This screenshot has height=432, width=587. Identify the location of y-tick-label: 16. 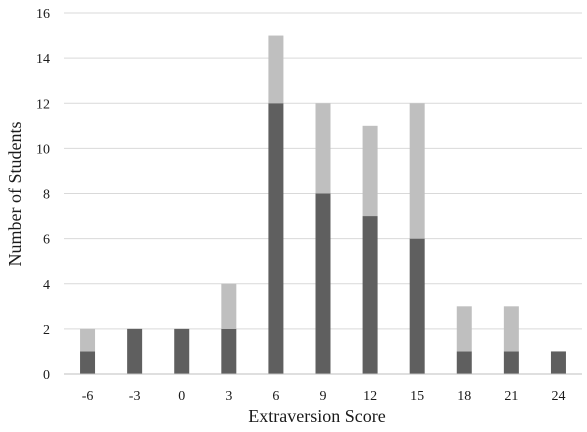
(43, 14).